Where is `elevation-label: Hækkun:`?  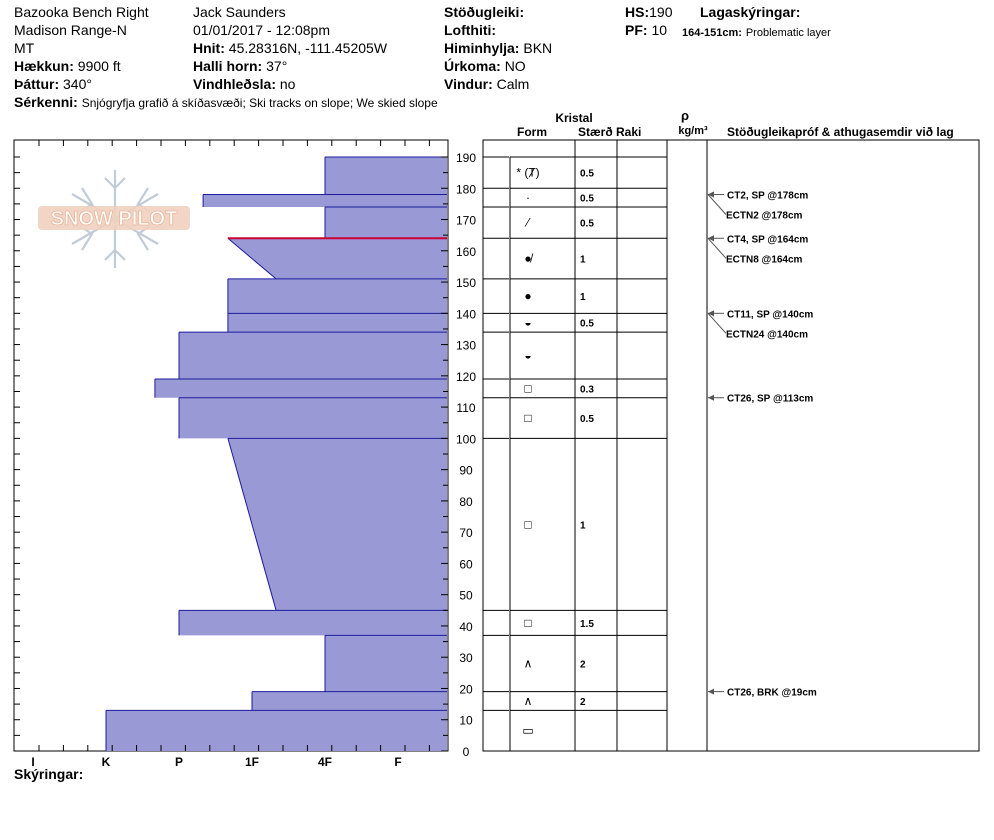 elevation-label: Hækkun: is located at coordinates (44, 66).